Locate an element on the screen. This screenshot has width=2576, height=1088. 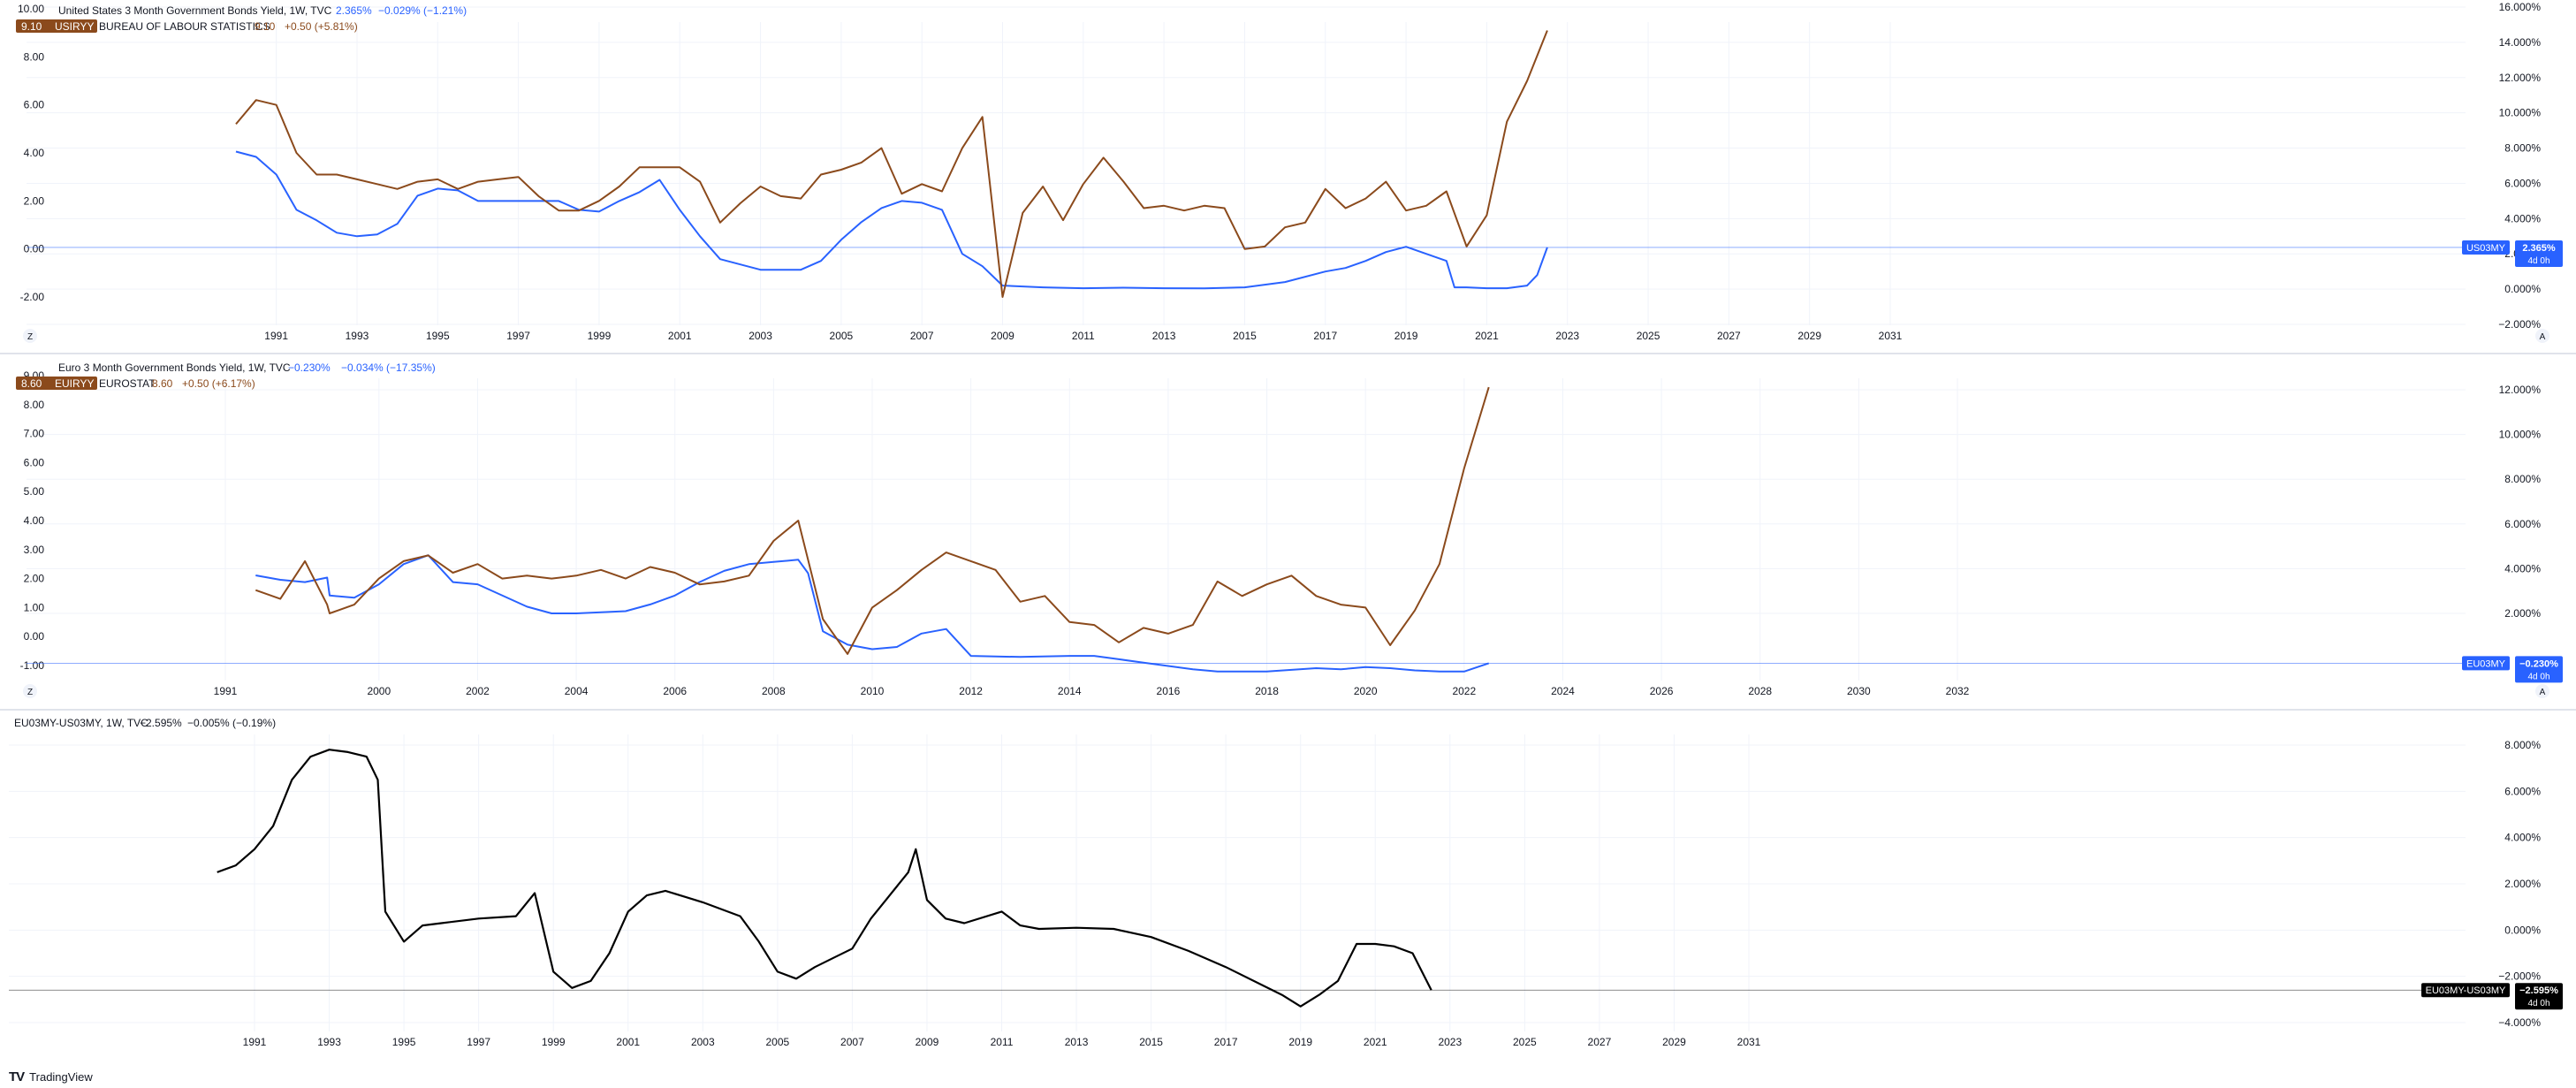
spread-series-eu03my-us03my is located at coordinates (824, 878).